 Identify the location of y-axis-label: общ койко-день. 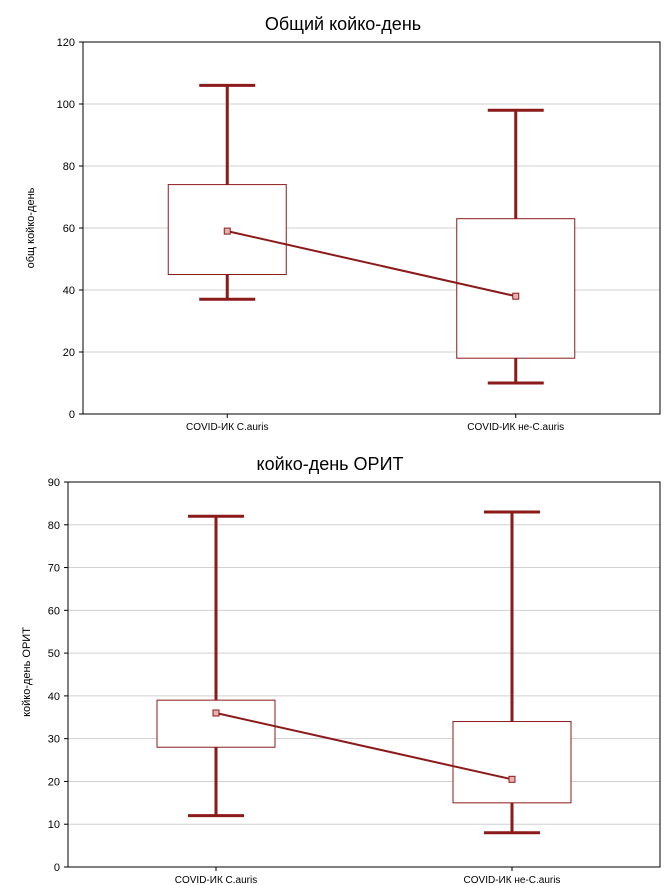
(31, 227).